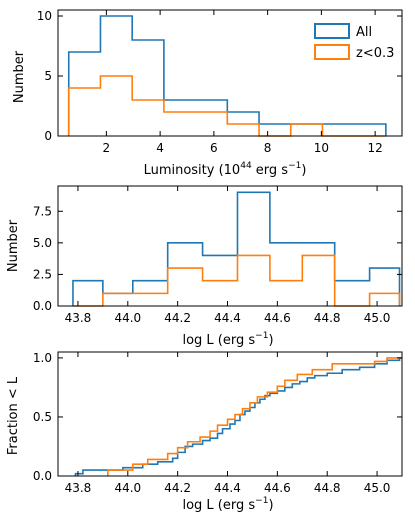 The image size is (415, 519). I want to click on panel2-ylabel: Number, so click(13, 245).